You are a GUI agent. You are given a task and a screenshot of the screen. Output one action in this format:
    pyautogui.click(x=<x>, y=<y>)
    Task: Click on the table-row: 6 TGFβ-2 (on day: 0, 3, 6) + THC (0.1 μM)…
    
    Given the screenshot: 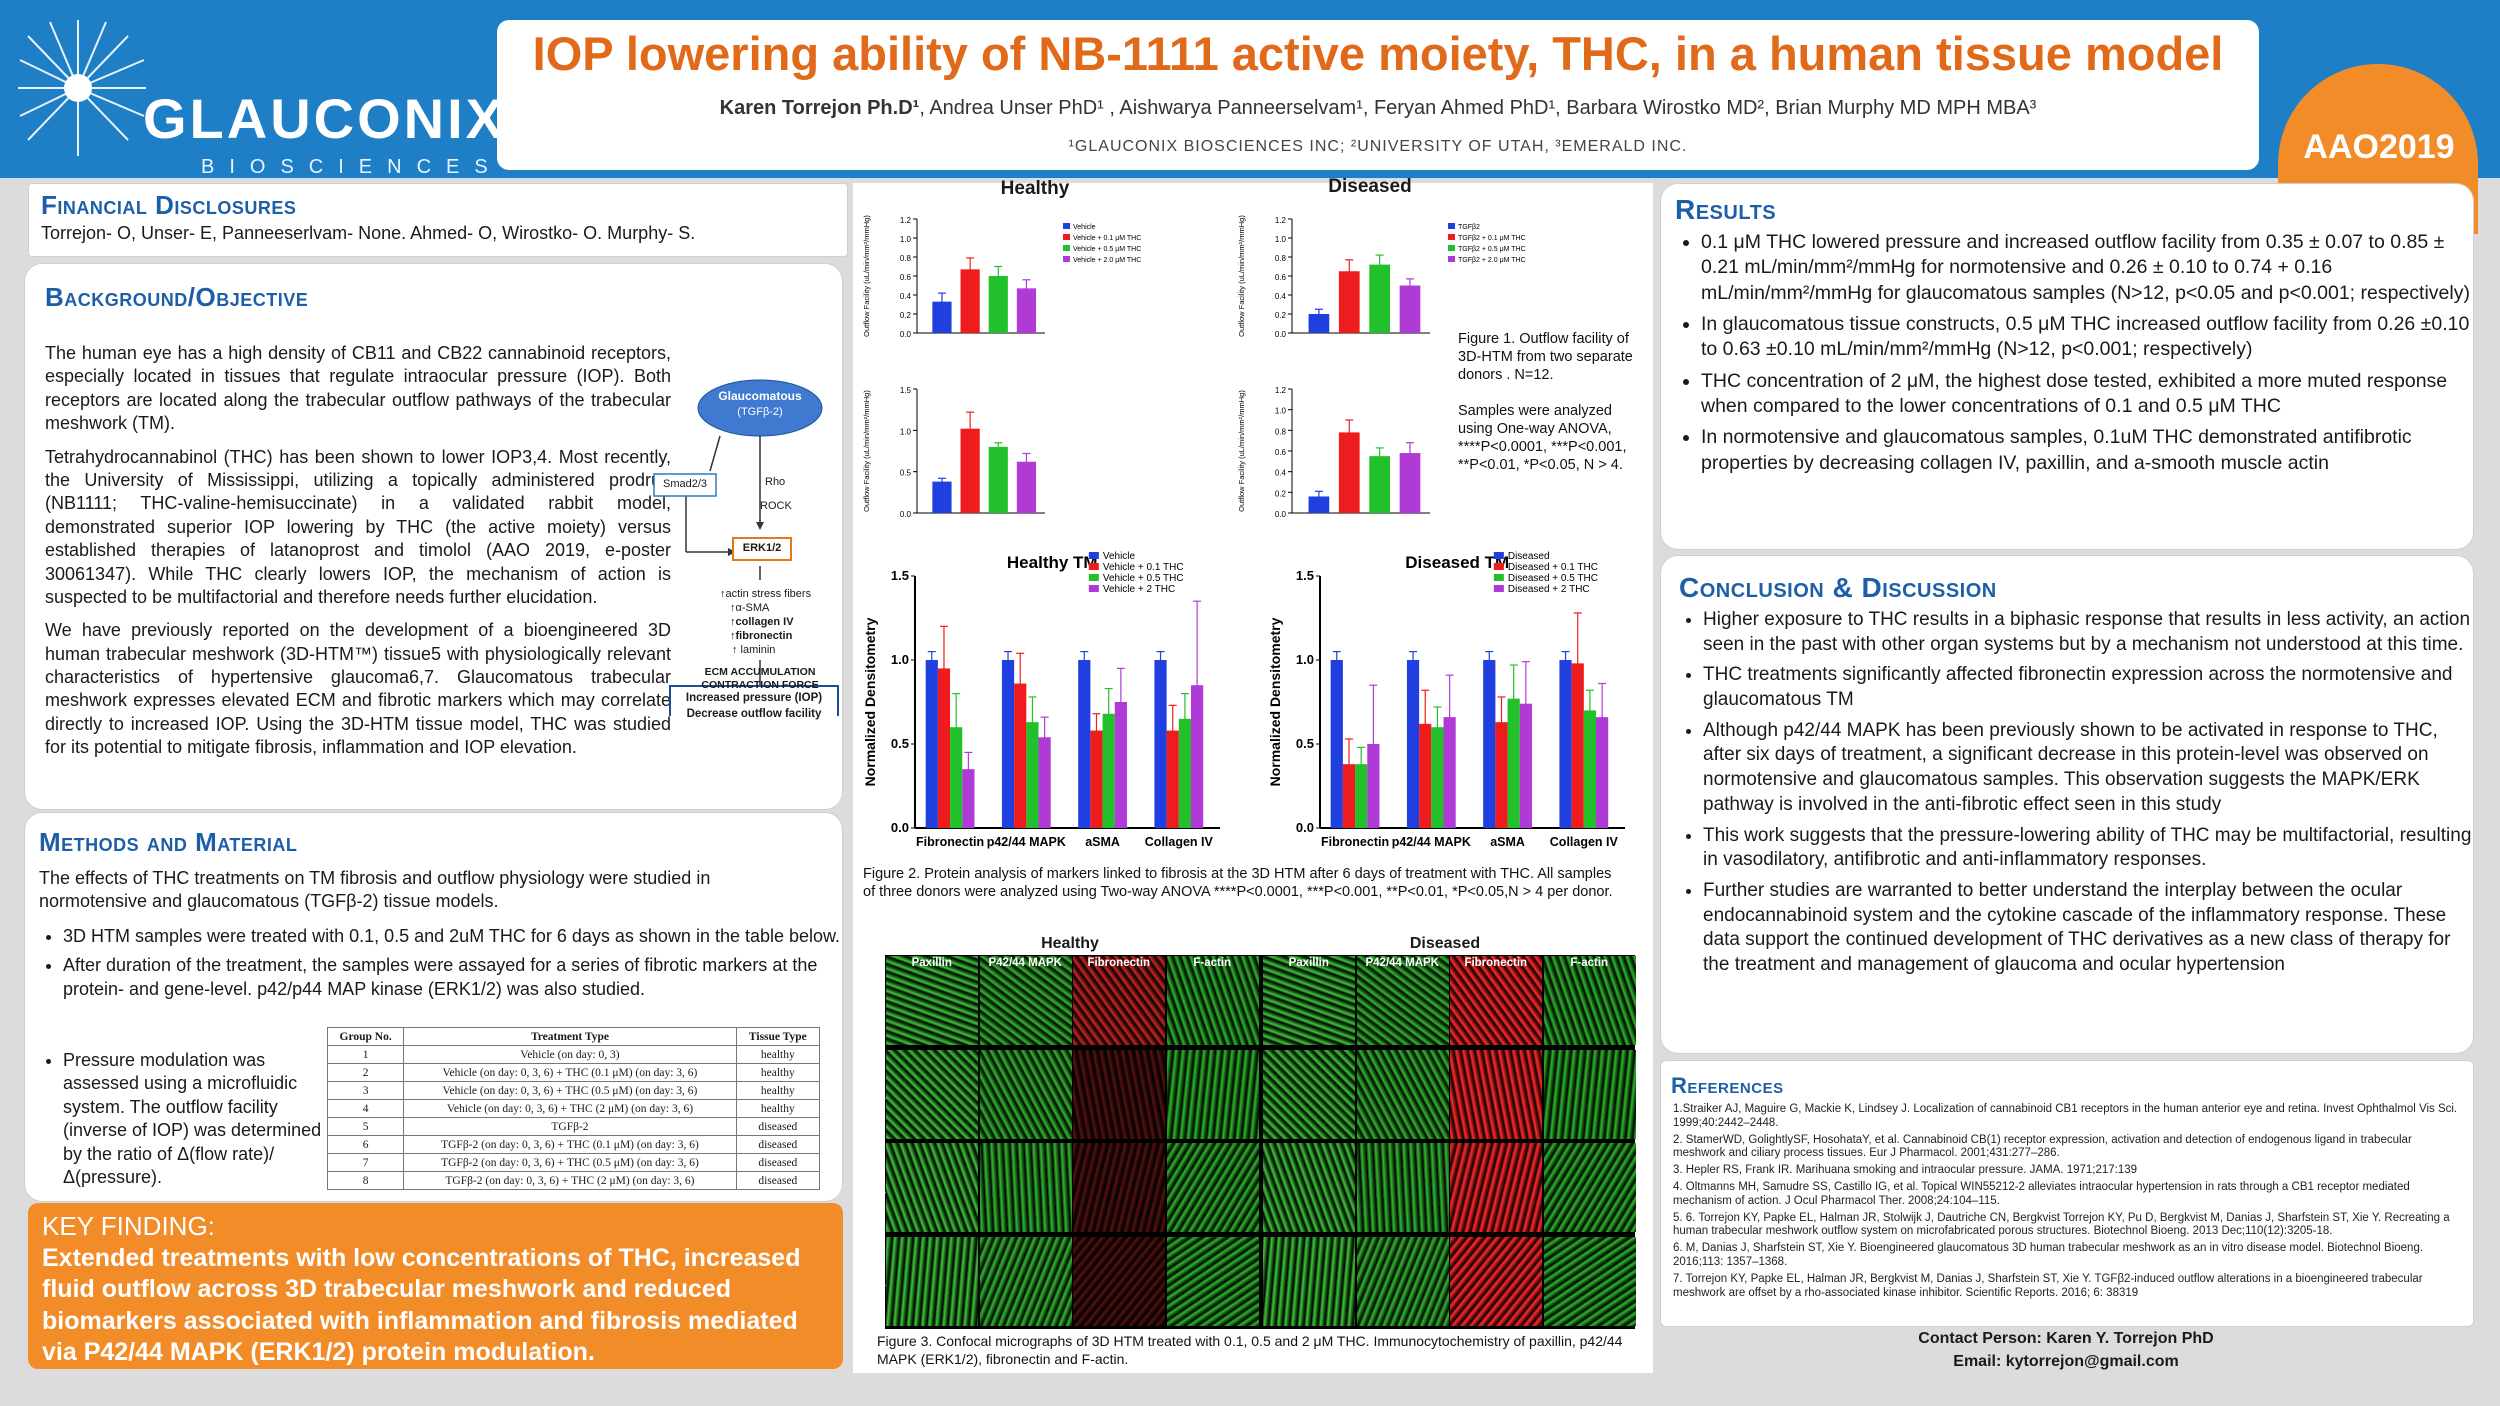 What is the action you would take?
    pyautogui.click(x=573, y=1144)
    